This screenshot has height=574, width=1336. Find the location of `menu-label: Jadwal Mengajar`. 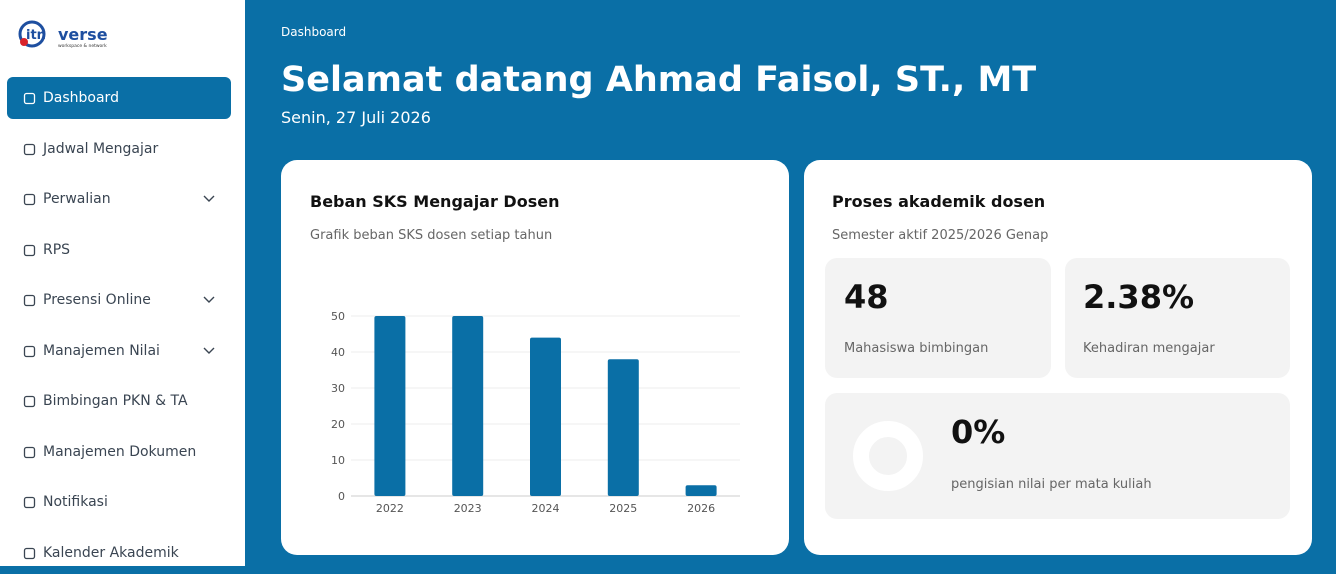

menu-label: Jadwal Mengajar is located at coordinates (101, 148).